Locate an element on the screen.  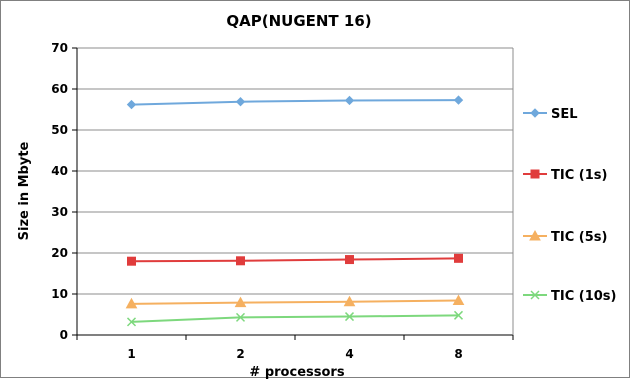
x-tick-label: 1 is located at coordinates (131, 354).